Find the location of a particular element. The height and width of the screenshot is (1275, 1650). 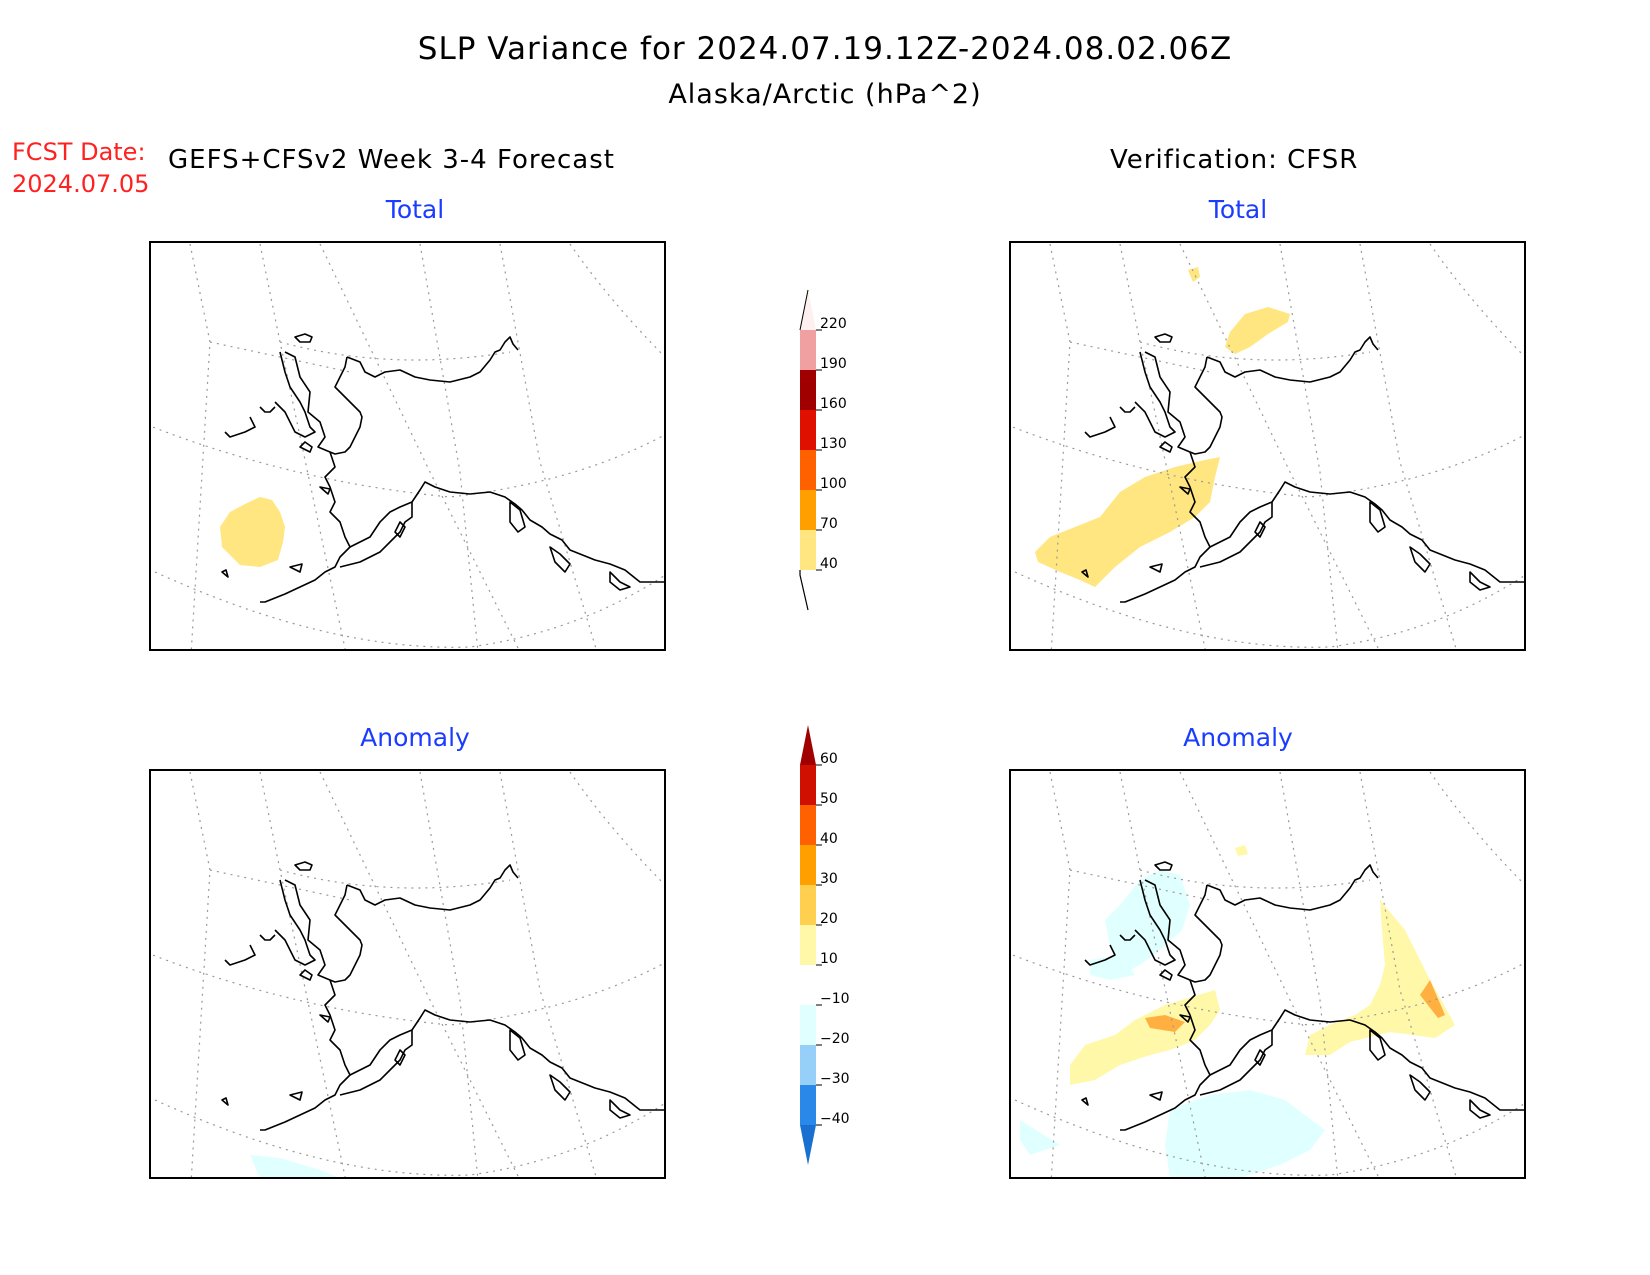

colorbar-tick-label: 50 is located at coordinates (829, 799).